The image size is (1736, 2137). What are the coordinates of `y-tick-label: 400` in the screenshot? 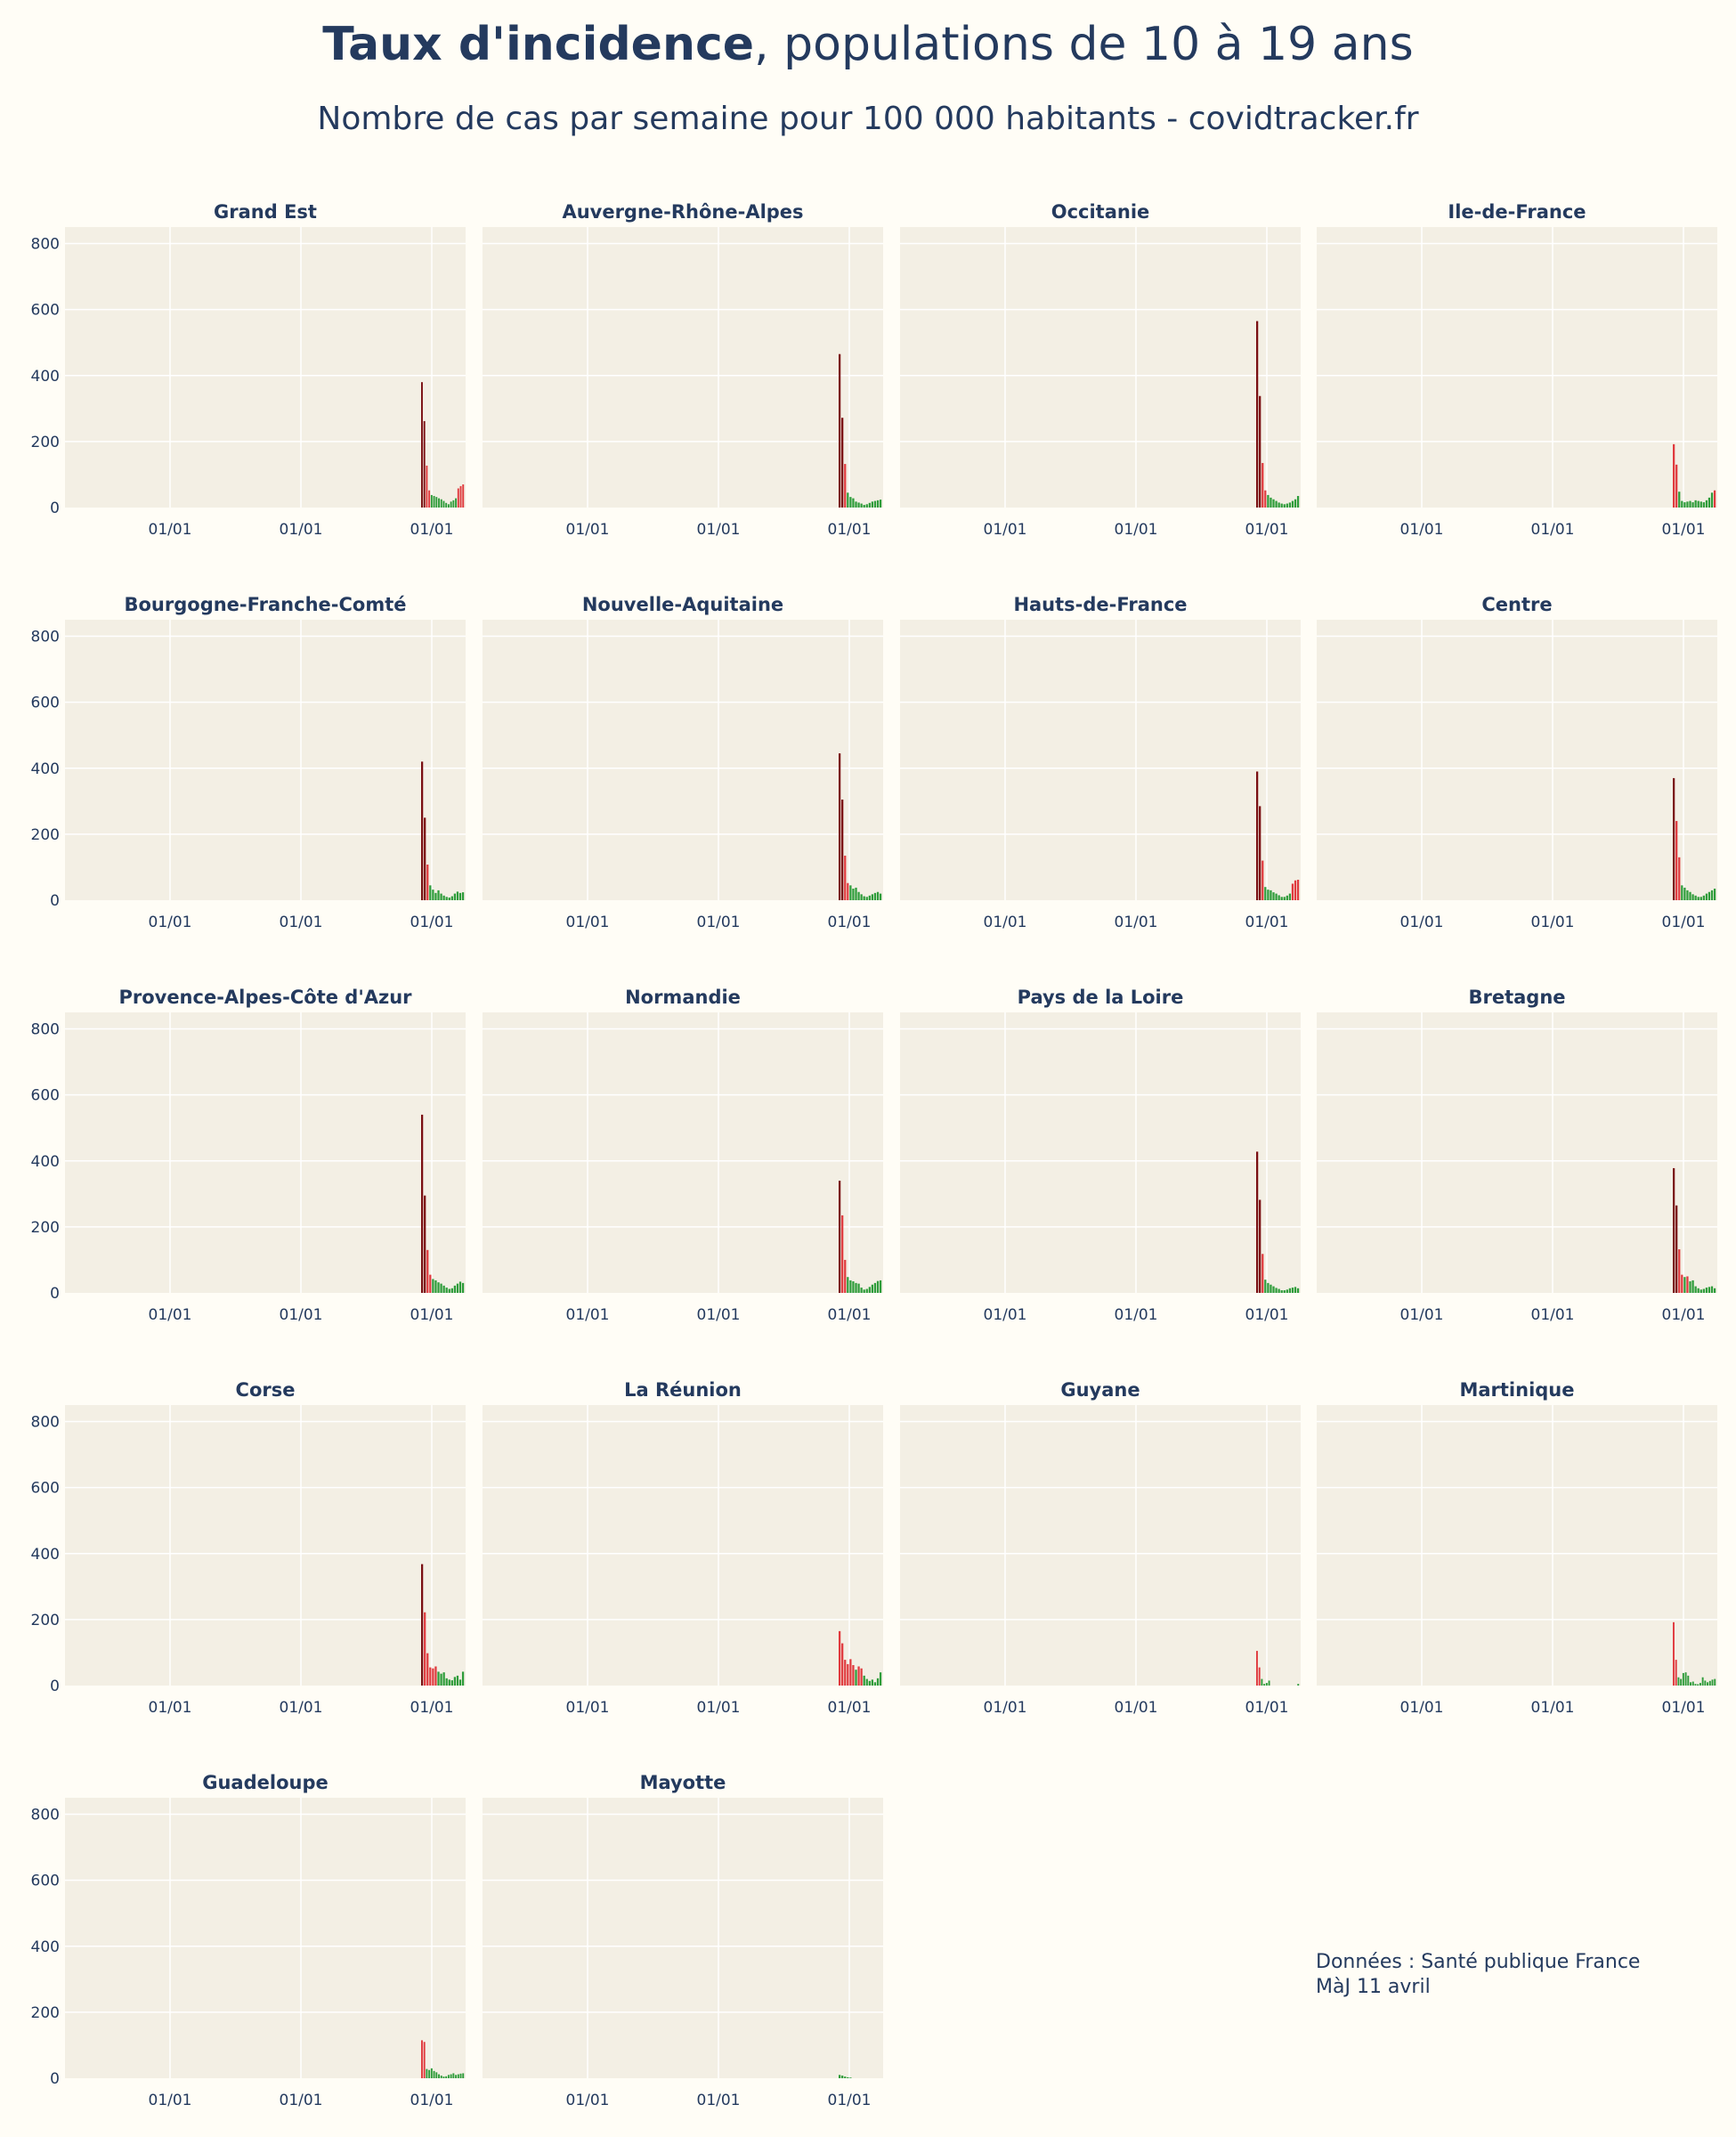 It's located at (45, 377).